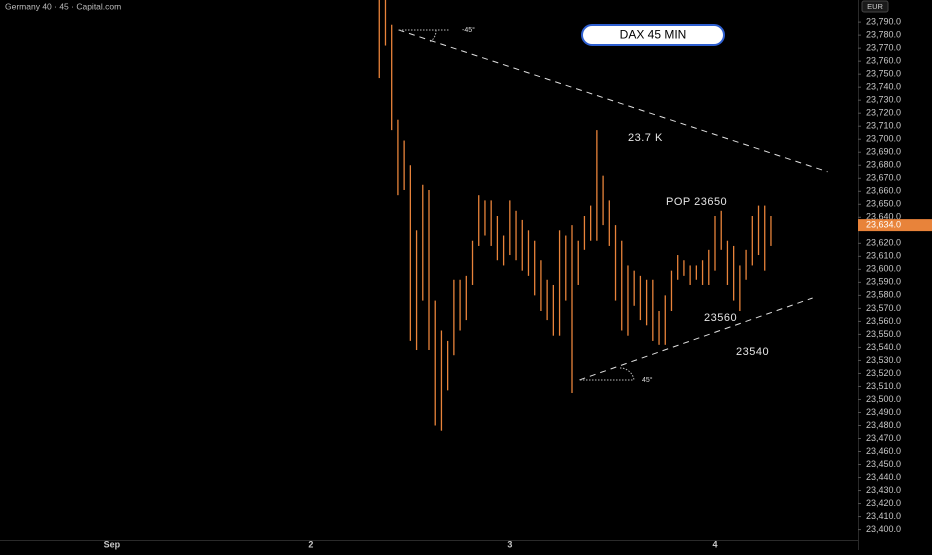 The image size is (932, 555). What do you see at coordinates (883, 490) in the screenshot?
I see `y-tick-label: 23,430.0` at bounding box center [883, 490].